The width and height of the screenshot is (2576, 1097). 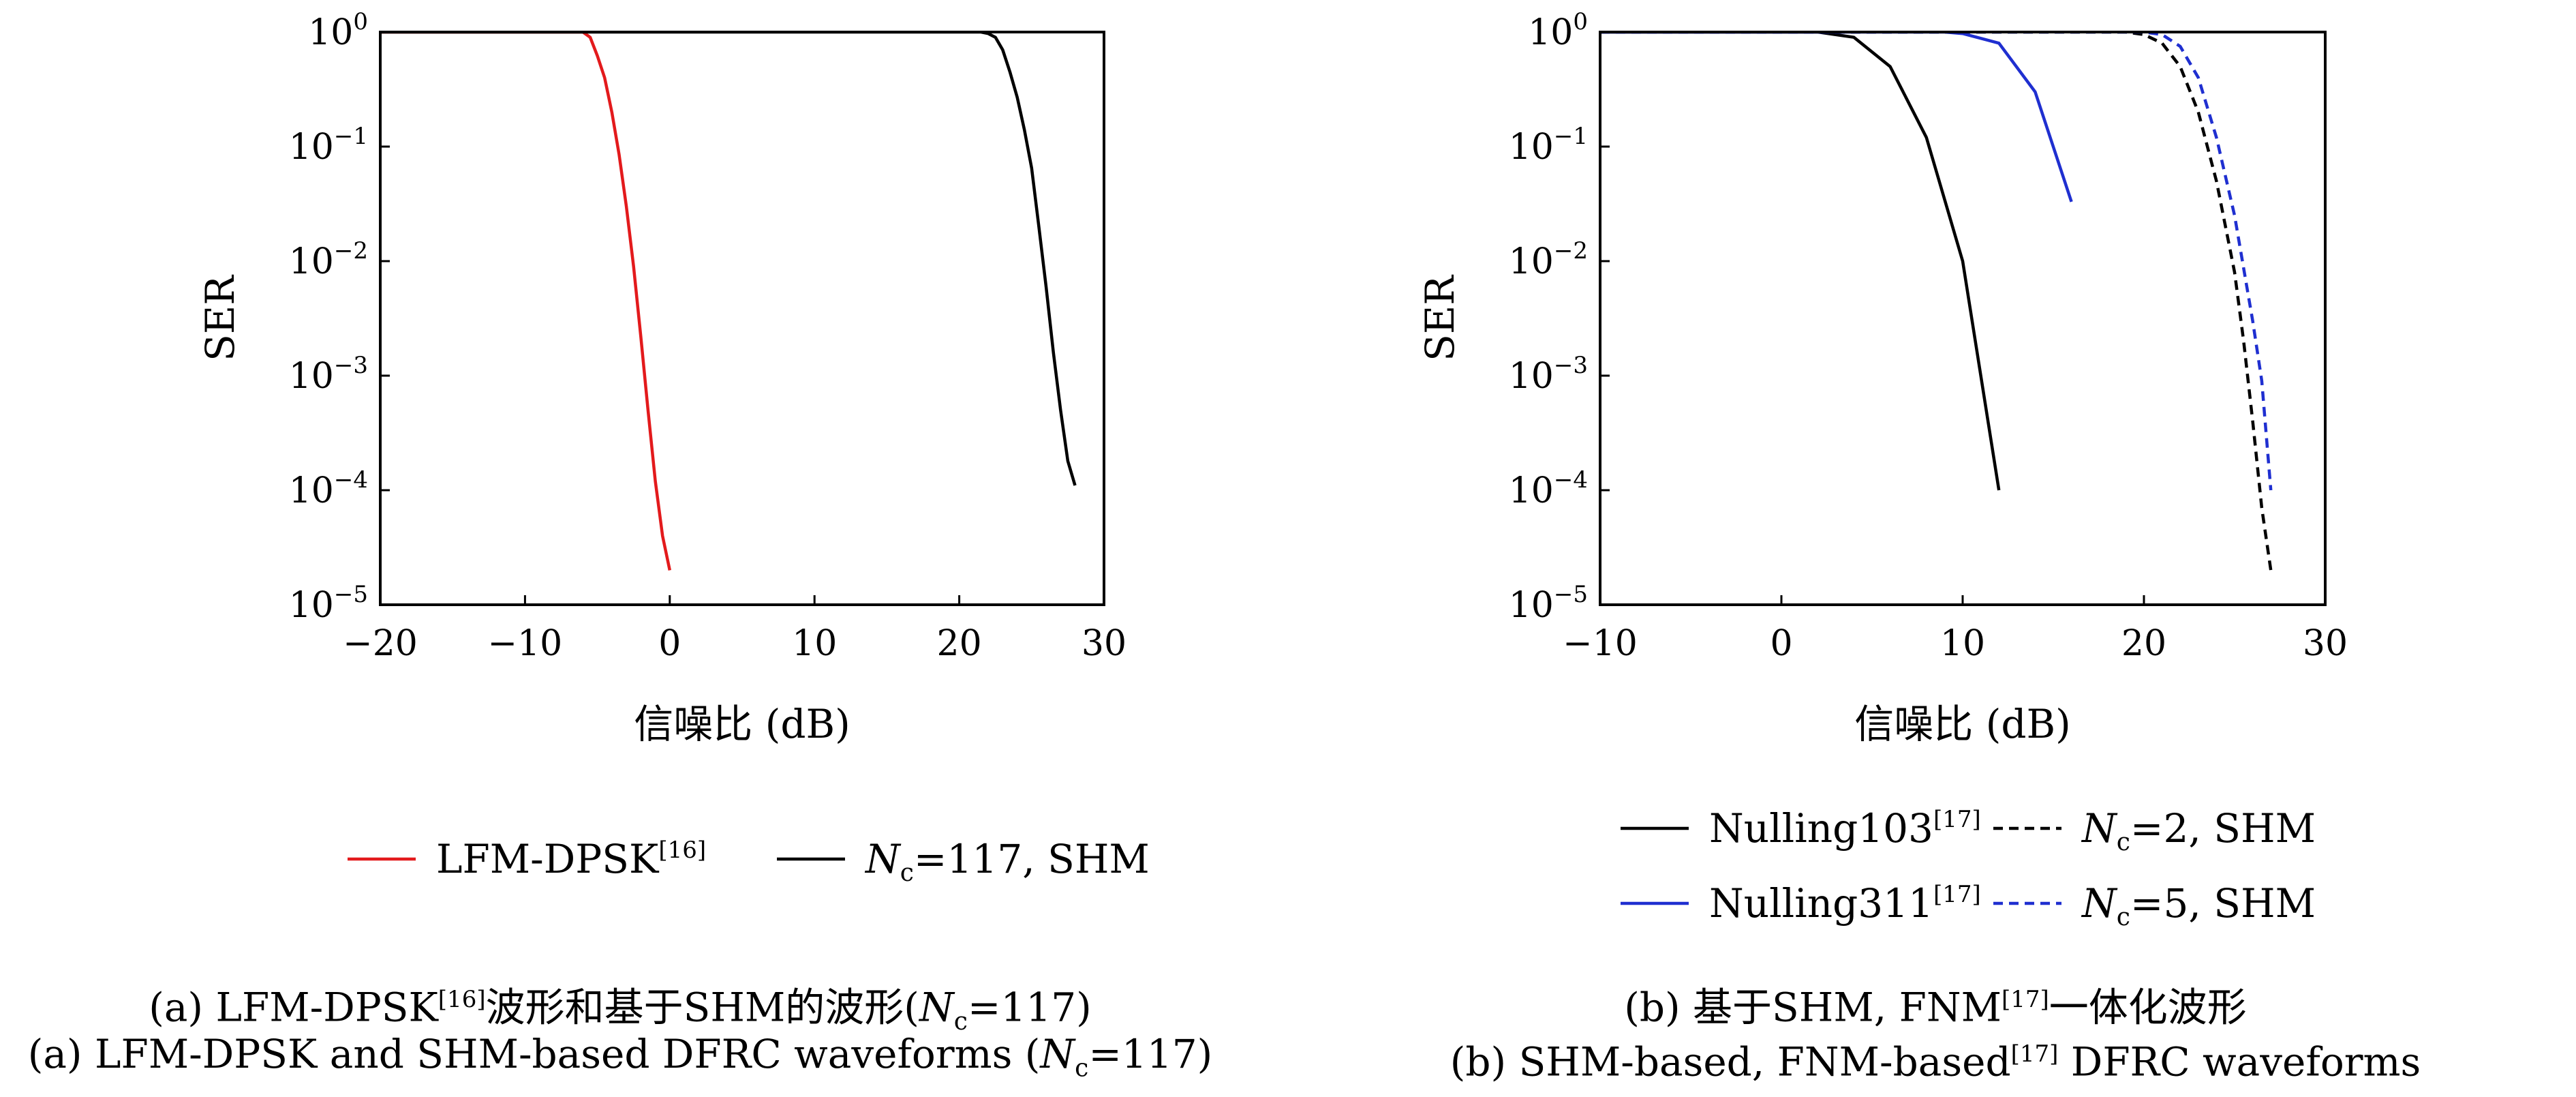 I want to click on legend-label: Nc=117, SHM, so click(x=1007, y=862).